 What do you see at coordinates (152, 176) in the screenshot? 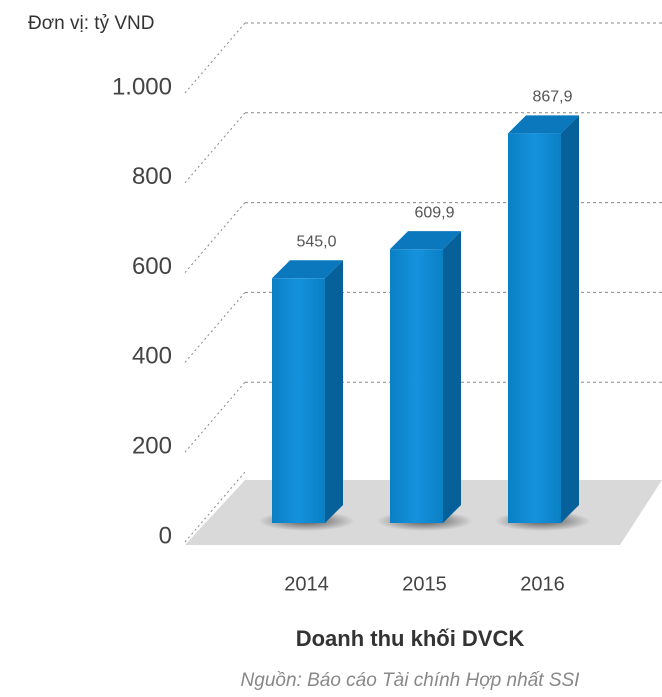
I see `y-tick-label: 800` at bounding box center [152, 176].